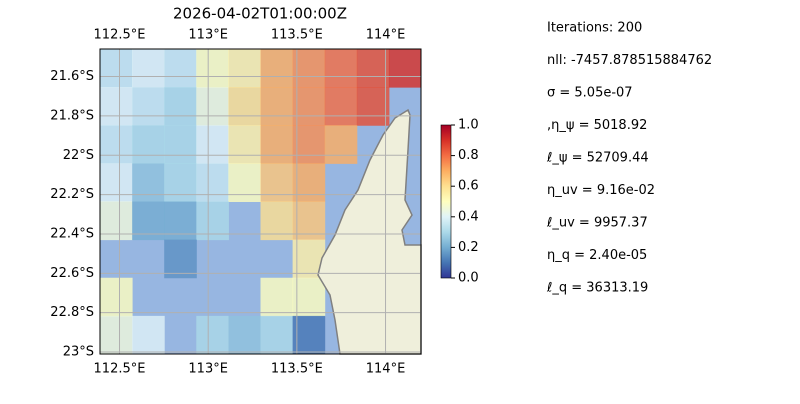 The image size is (800, 404). Describe the element at coordinates (629, 60) in the screenshot. I see `annotation: nll: -7457.878515884762` at that location.